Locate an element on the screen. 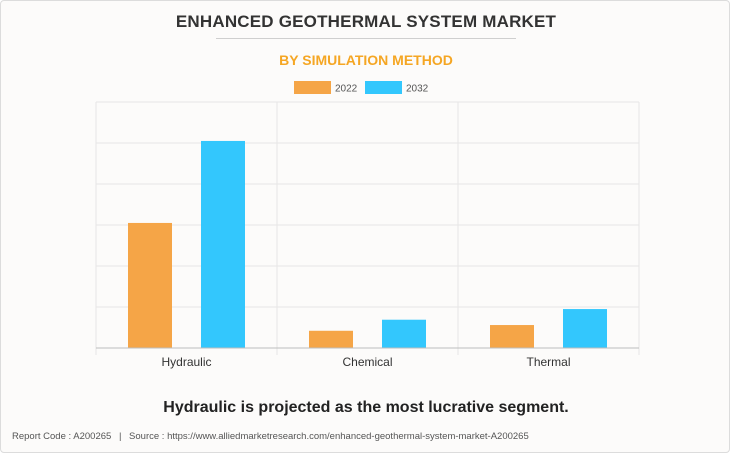 The image size is (730, 454). legend-label-2022: 2022 is located at coordinates (346, 89).